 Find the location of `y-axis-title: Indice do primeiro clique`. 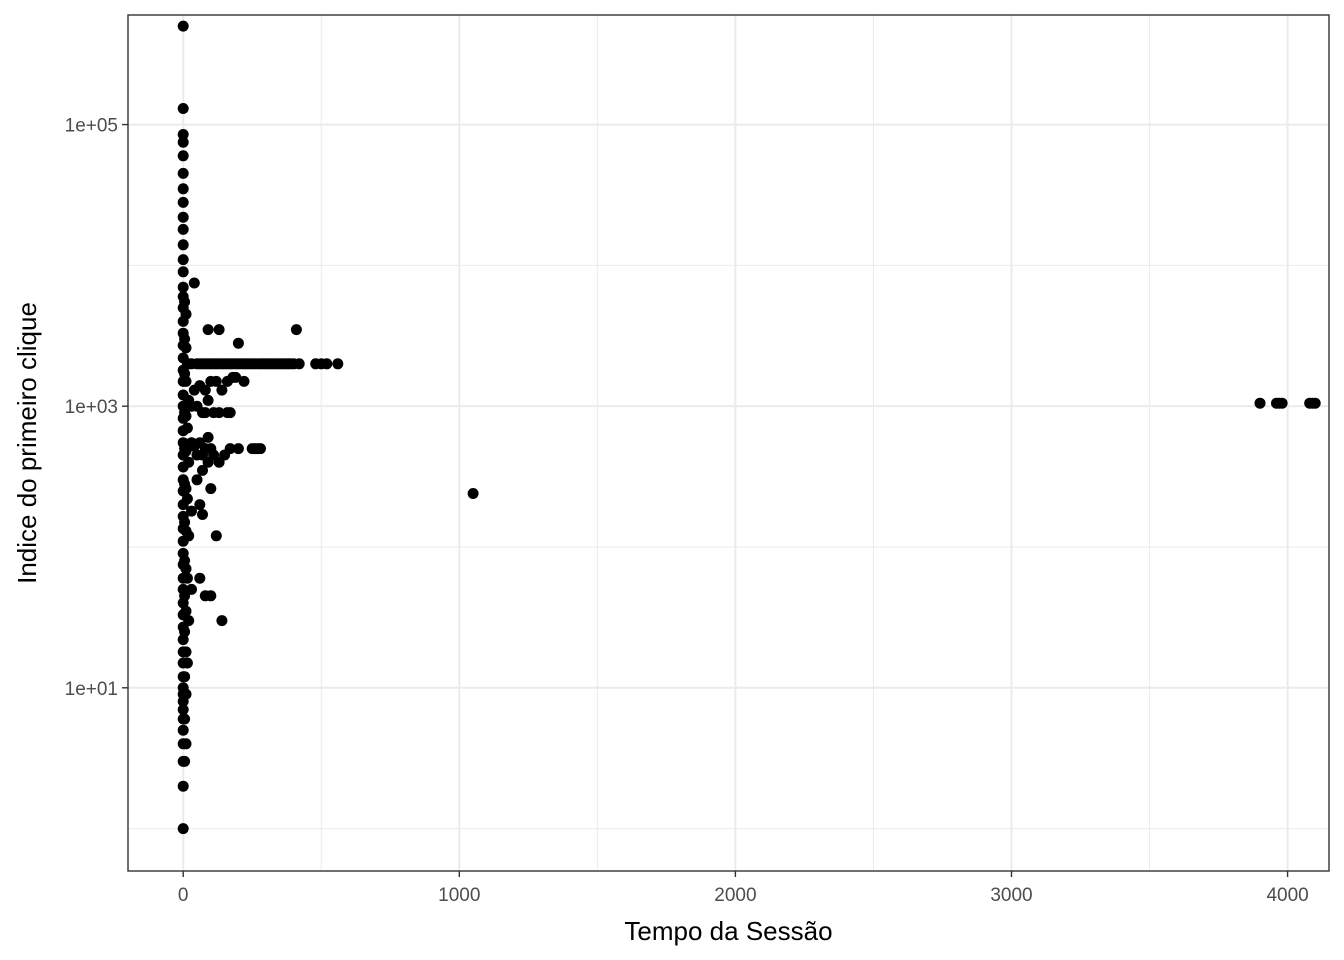

y-axis-title: Indice do primeiro clique is located at coordinates (27, 443).